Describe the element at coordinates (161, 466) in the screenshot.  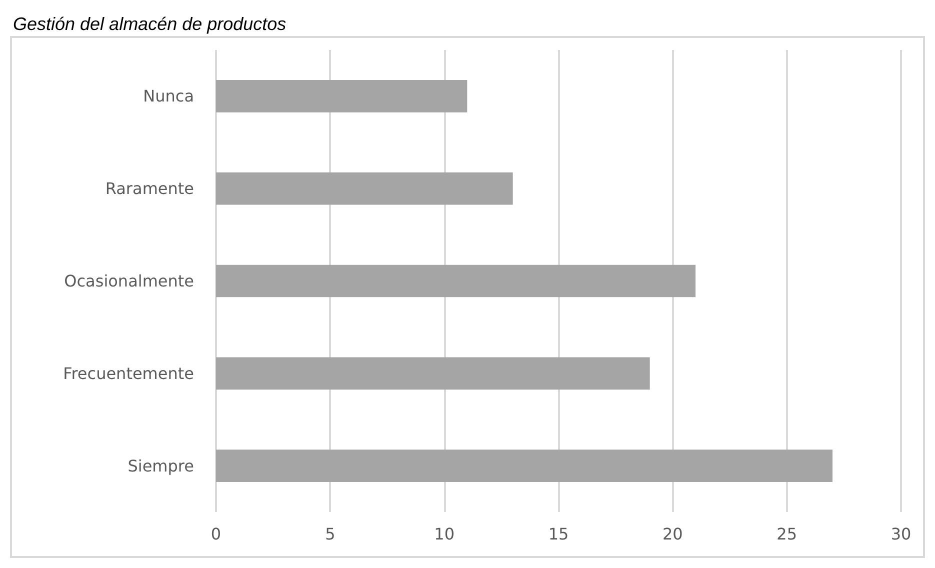
I see `y-tick-label: Siempre` at that location.